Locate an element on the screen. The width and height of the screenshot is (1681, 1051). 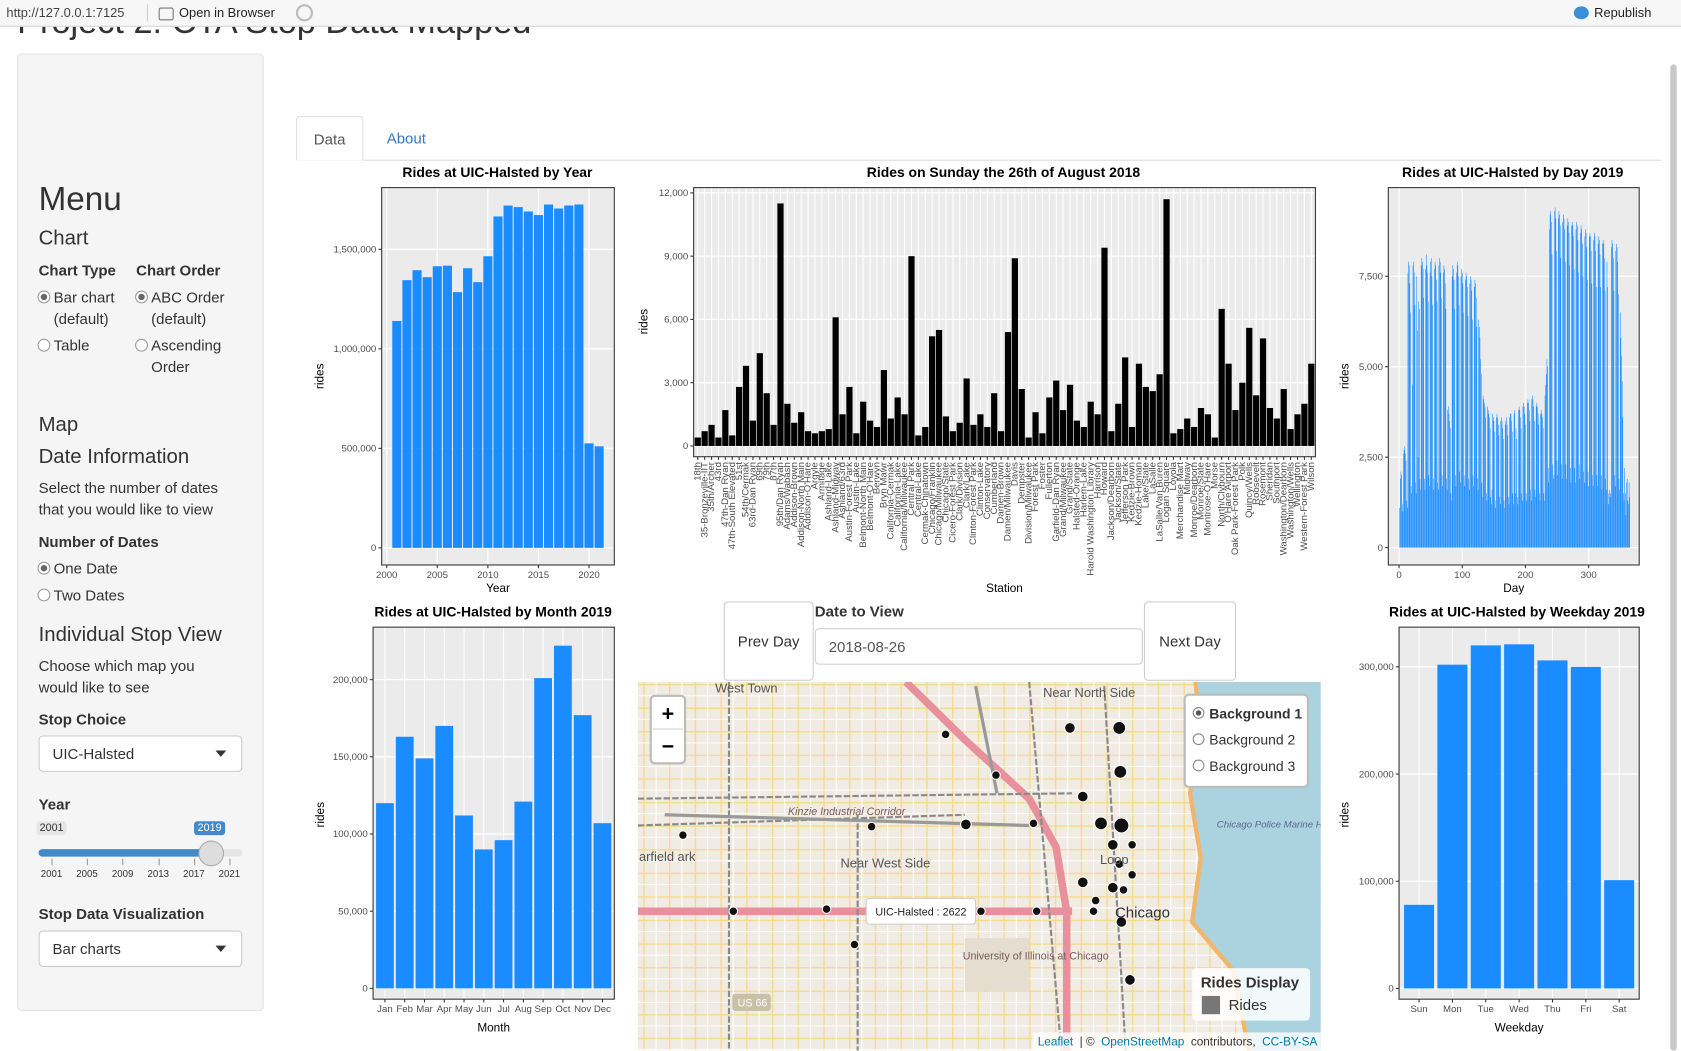
y-axis-label: rides is located at coordinates (644, 322).